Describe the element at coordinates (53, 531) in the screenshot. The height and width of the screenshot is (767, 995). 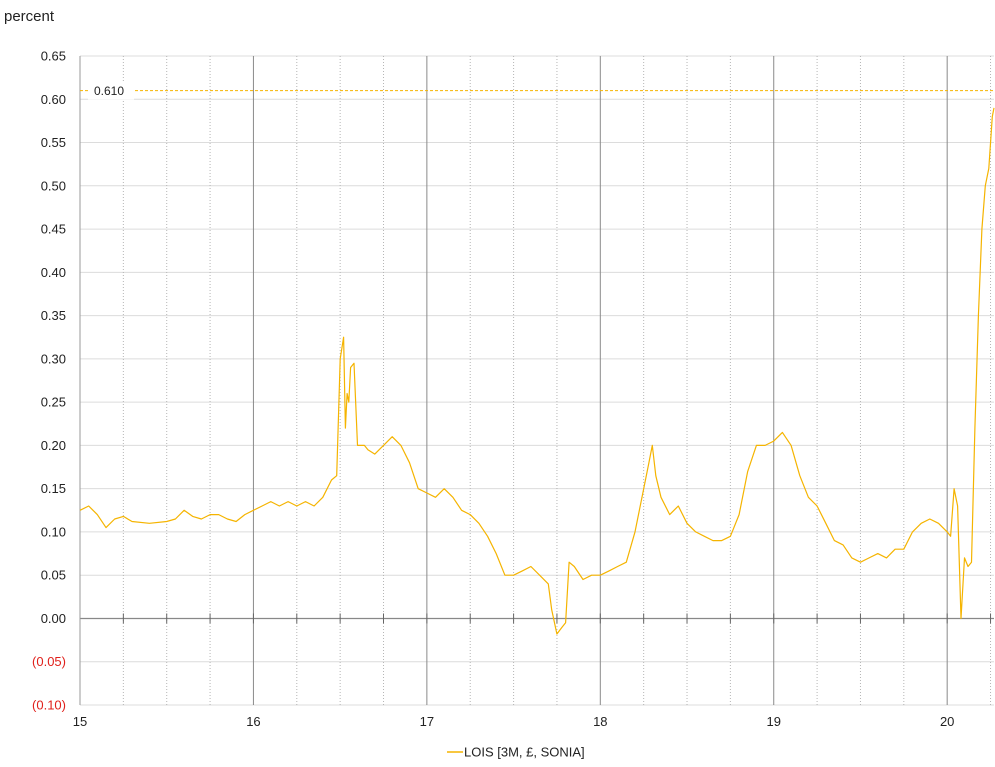
I see `y-tick-label: 0.10` at that location.